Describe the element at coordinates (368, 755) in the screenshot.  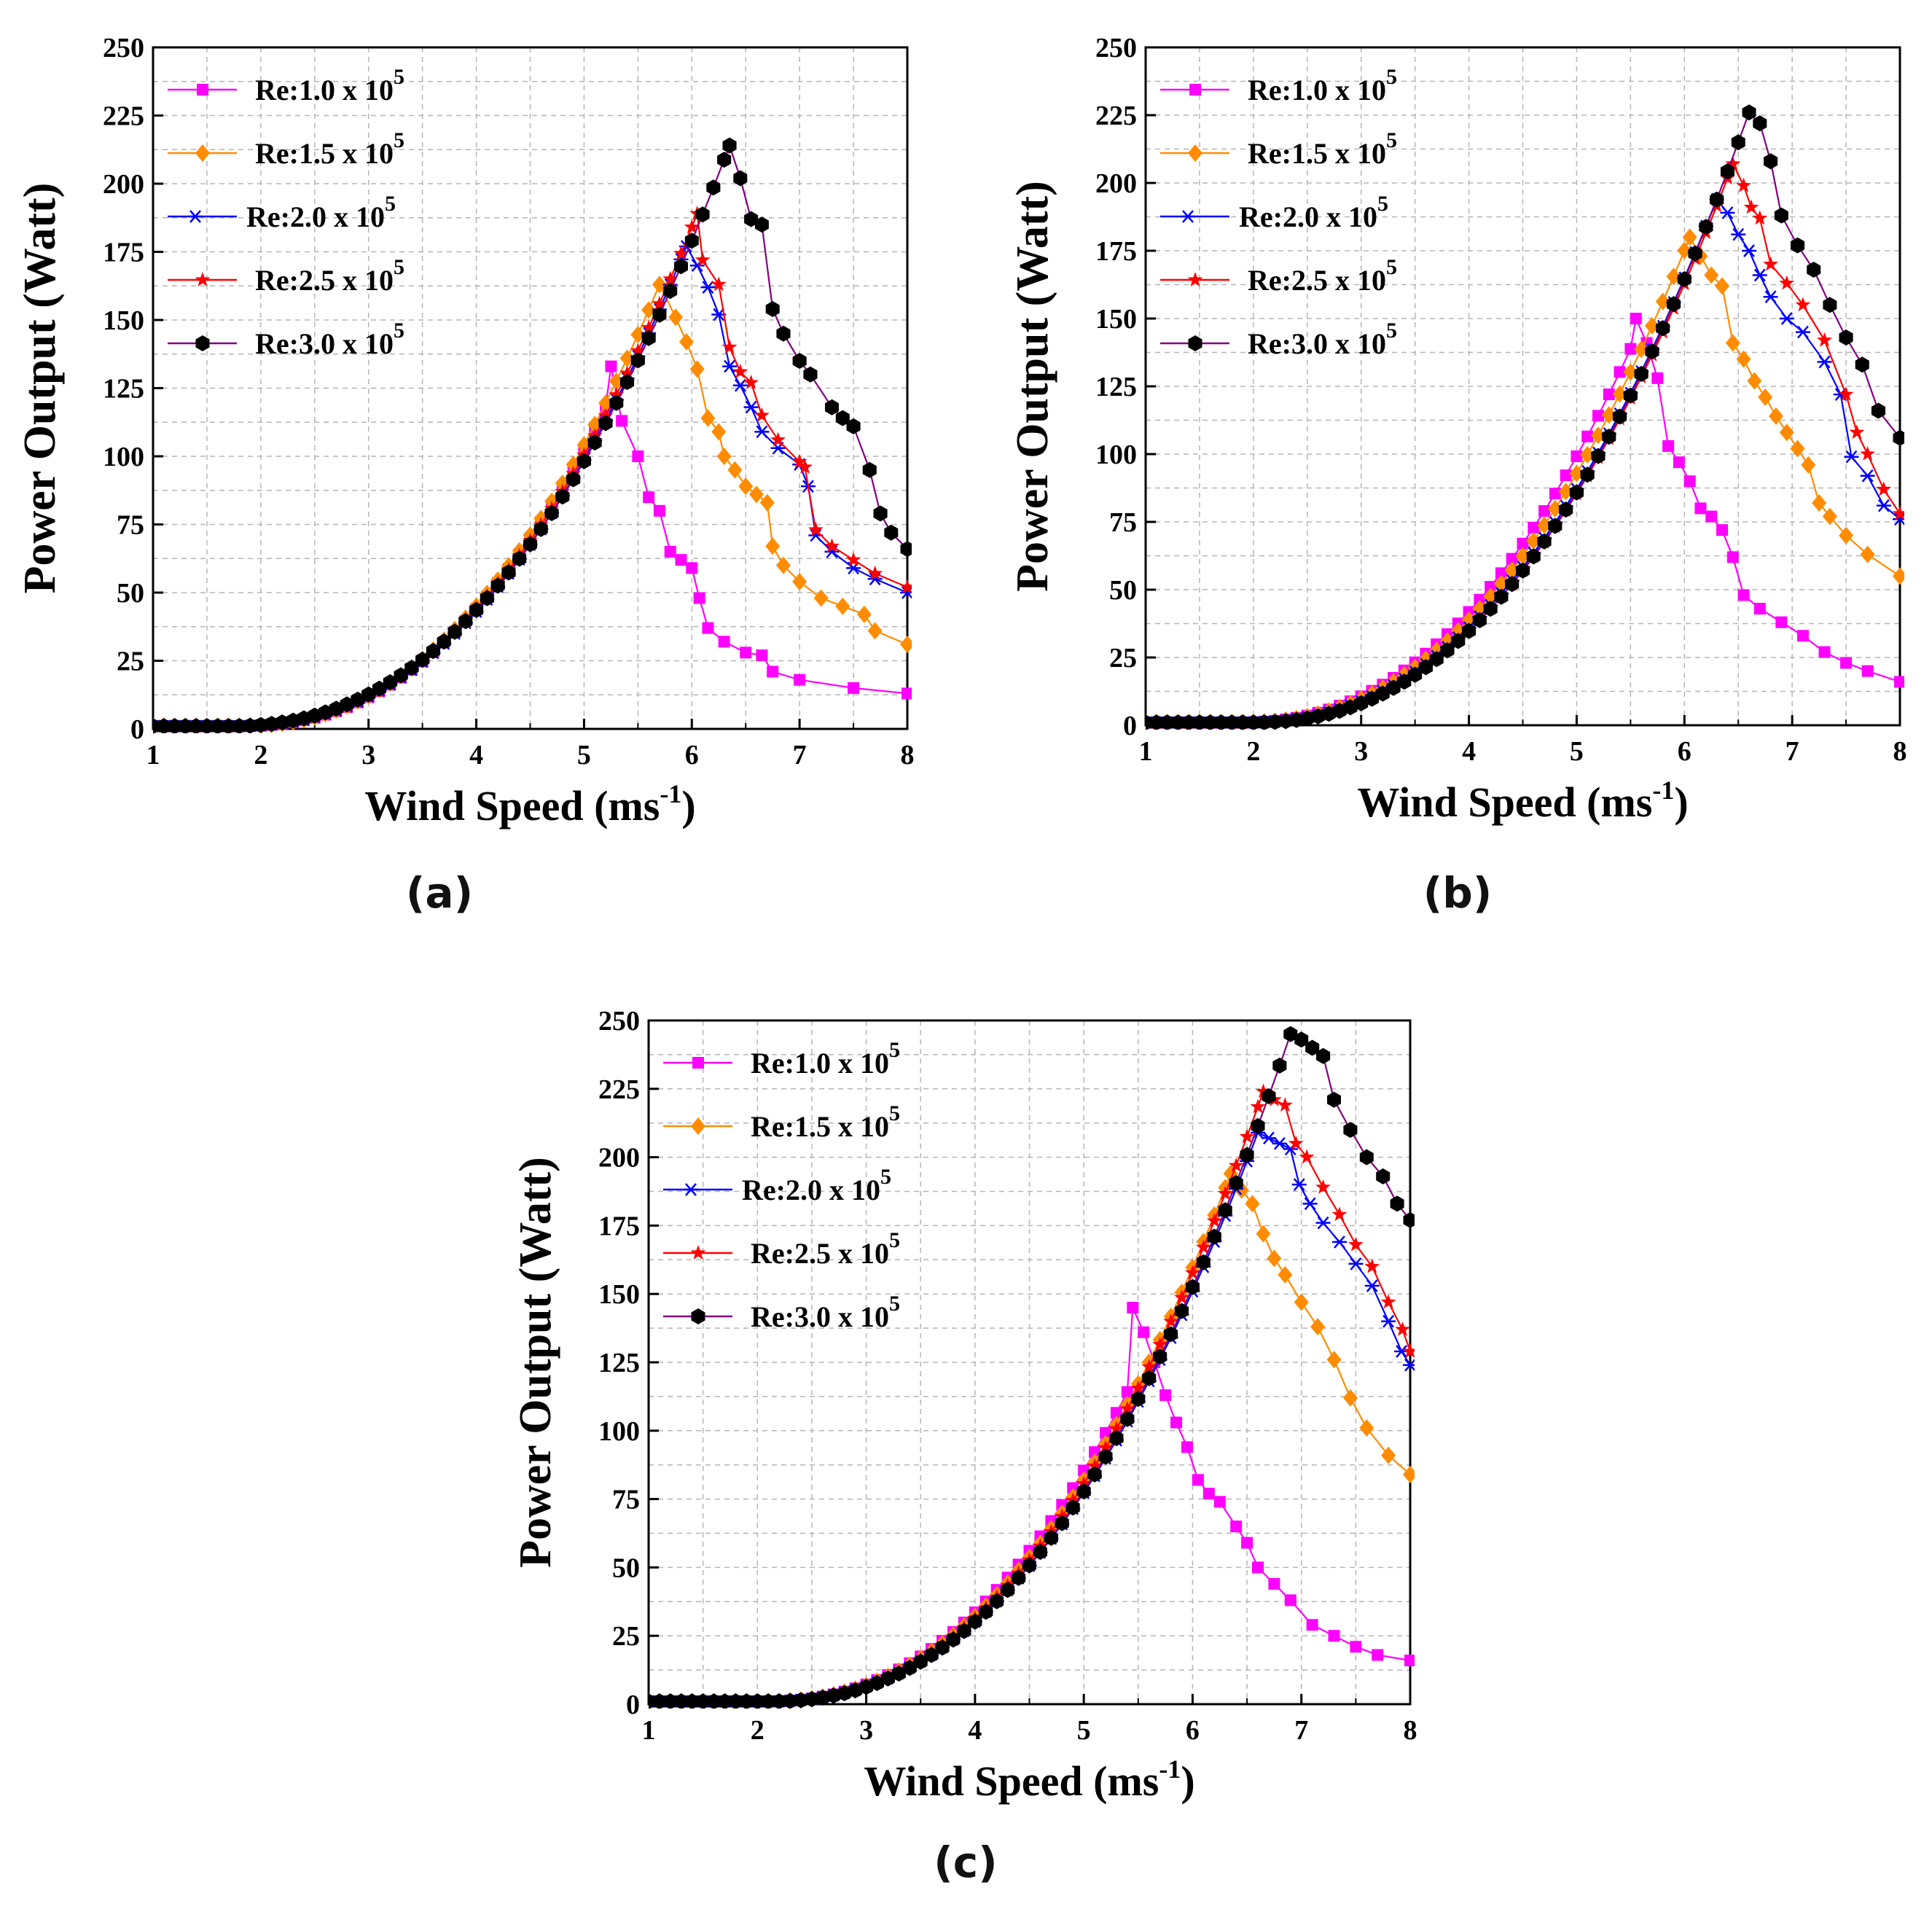
I see `x-tick-label: 3` at that location.